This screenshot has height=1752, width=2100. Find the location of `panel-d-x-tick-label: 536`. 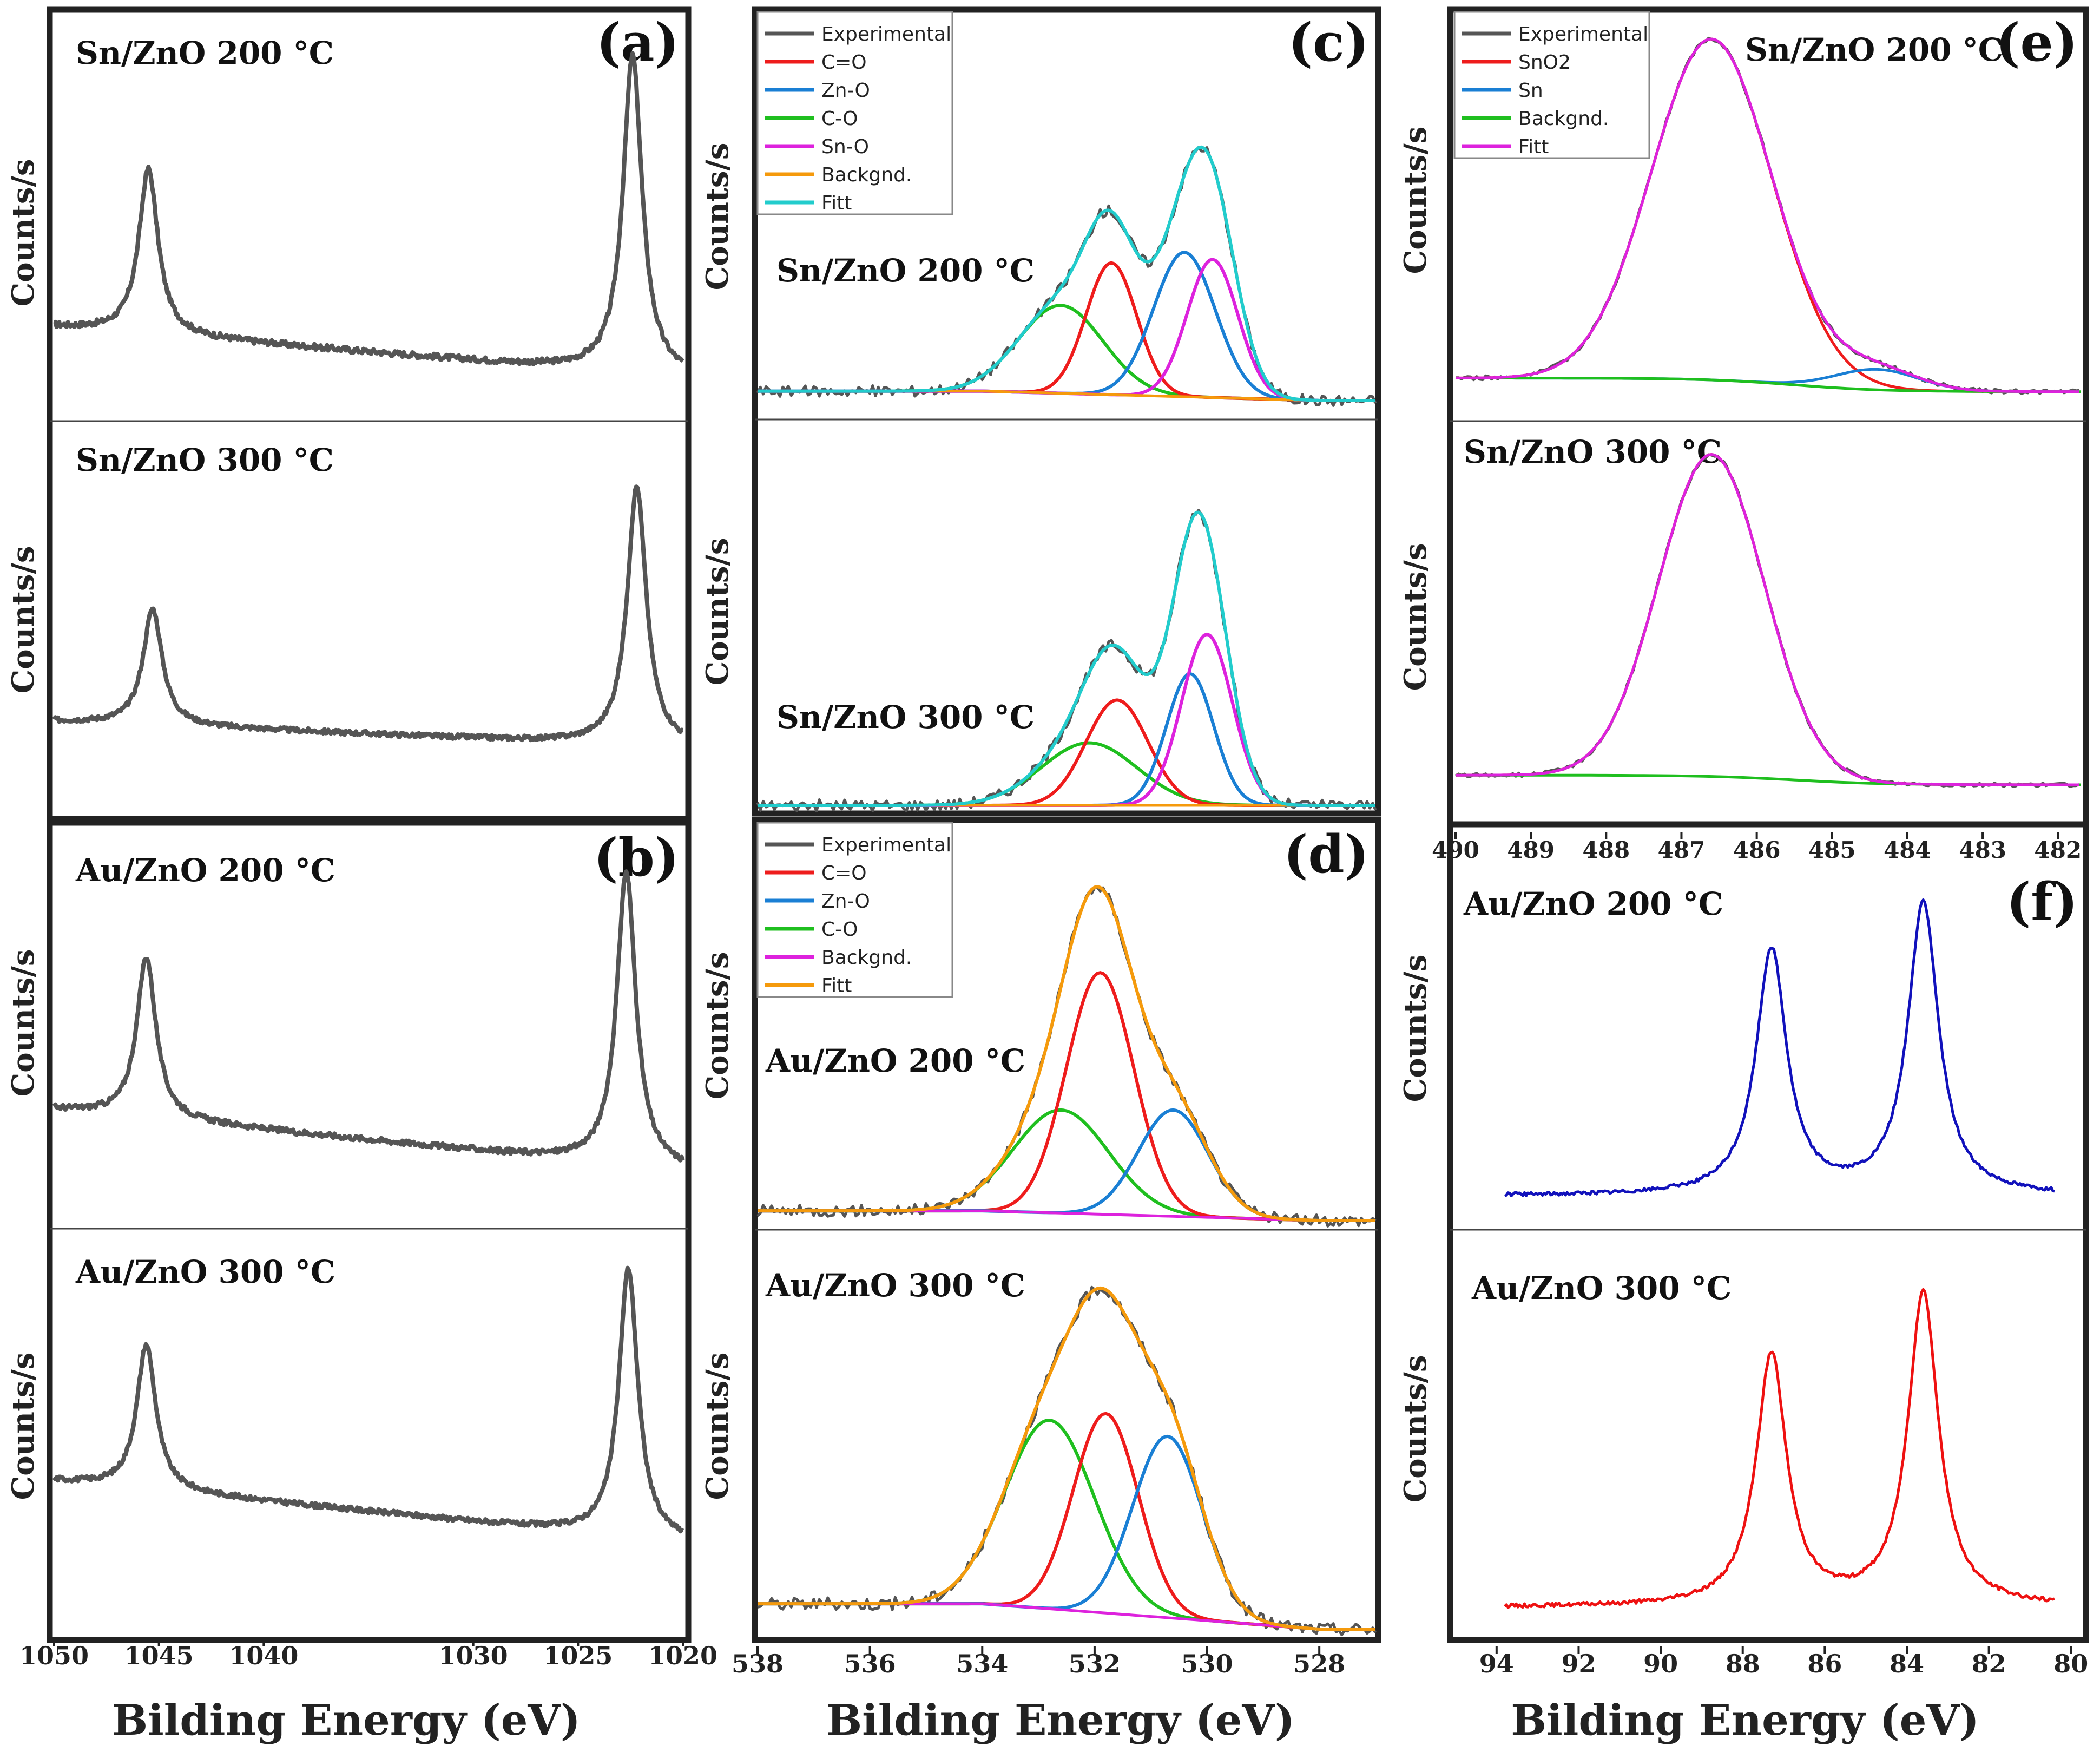

panel-d-x-tick-label: 536 is located at coordinates (870, 1663).